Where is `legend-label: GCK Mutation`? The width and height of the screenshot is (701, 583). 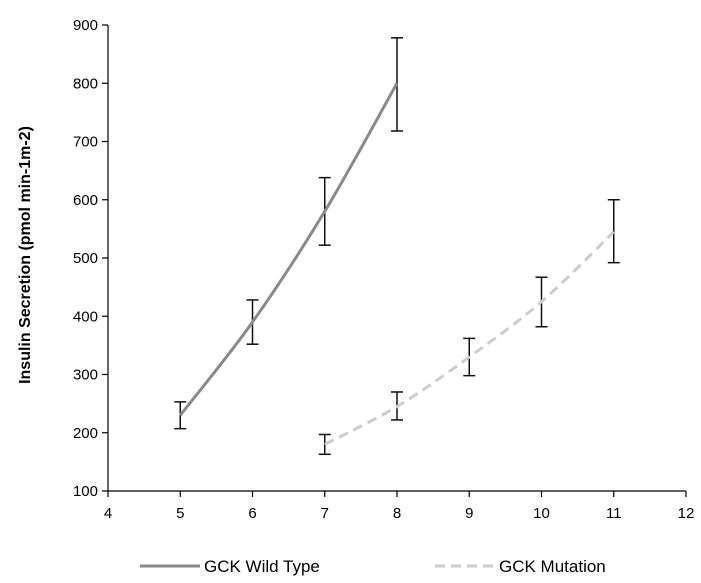
legend-label: GCK Mutation is located at coordinates (552, 566).